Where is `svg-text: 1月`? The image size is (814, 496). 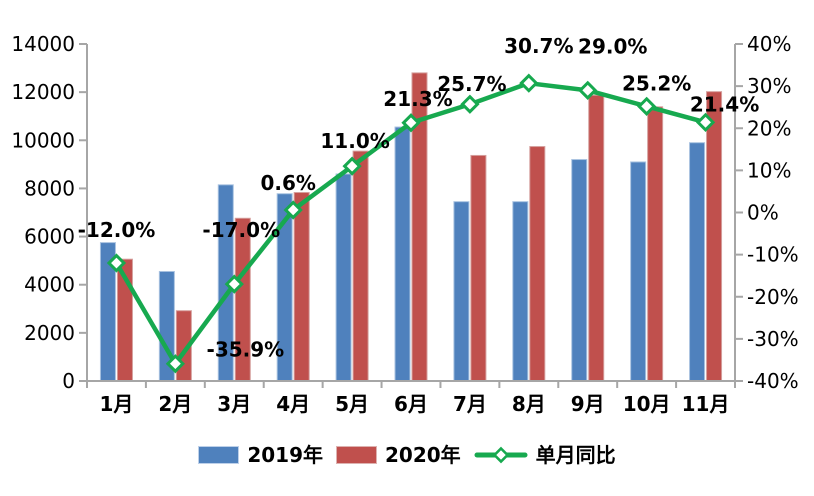 svg-text: 1月 is located at coordinates (116, 404).